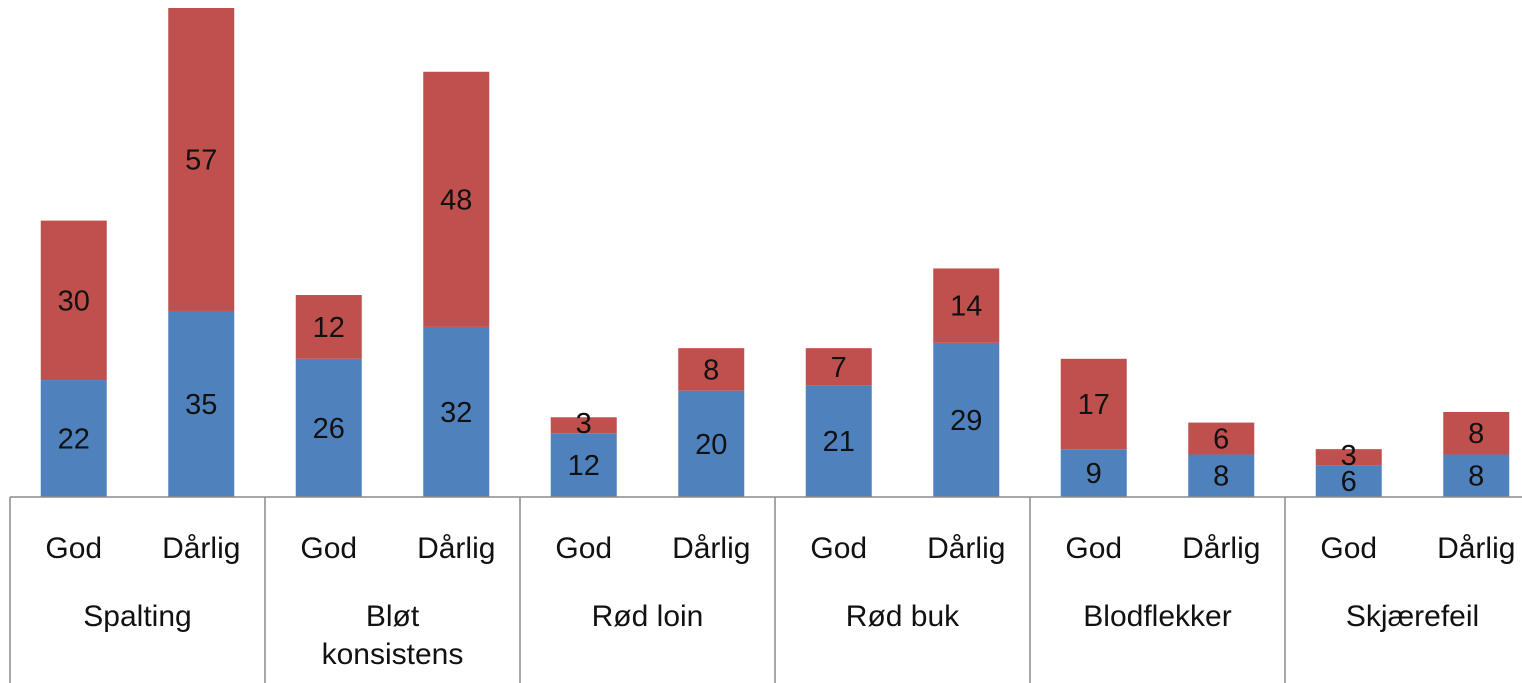 Image resolution: width=1522 pixels, height=683 pixels. I want to click on data-label-series2-6: 8, so click(711, 370).